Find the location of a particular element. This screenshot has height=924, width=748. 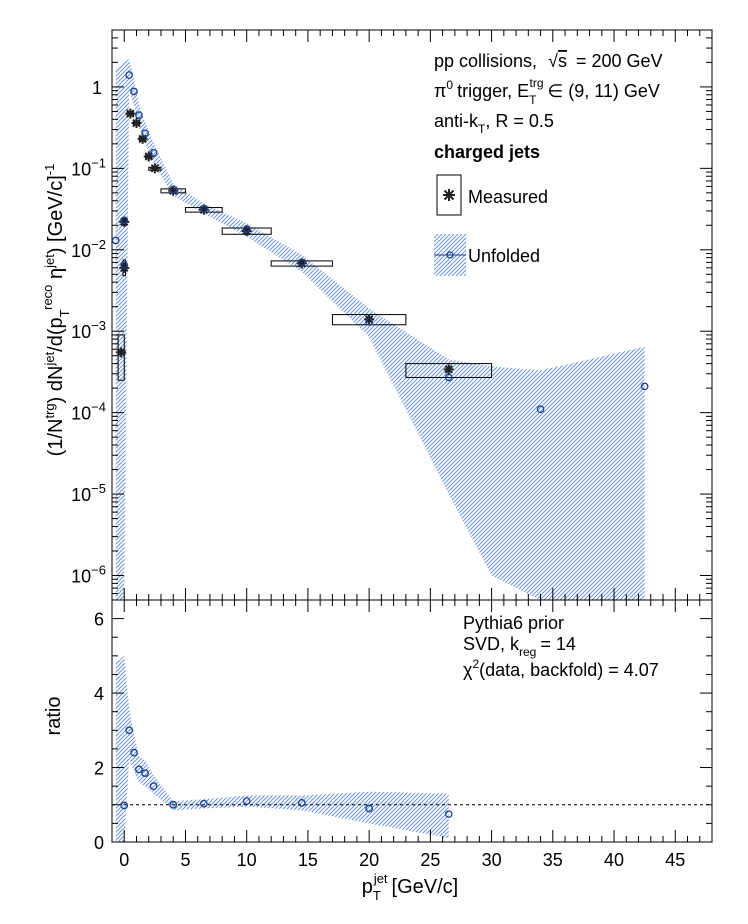

top-y-tick-label: 10⁻³ is located at coordinates (88, 330).